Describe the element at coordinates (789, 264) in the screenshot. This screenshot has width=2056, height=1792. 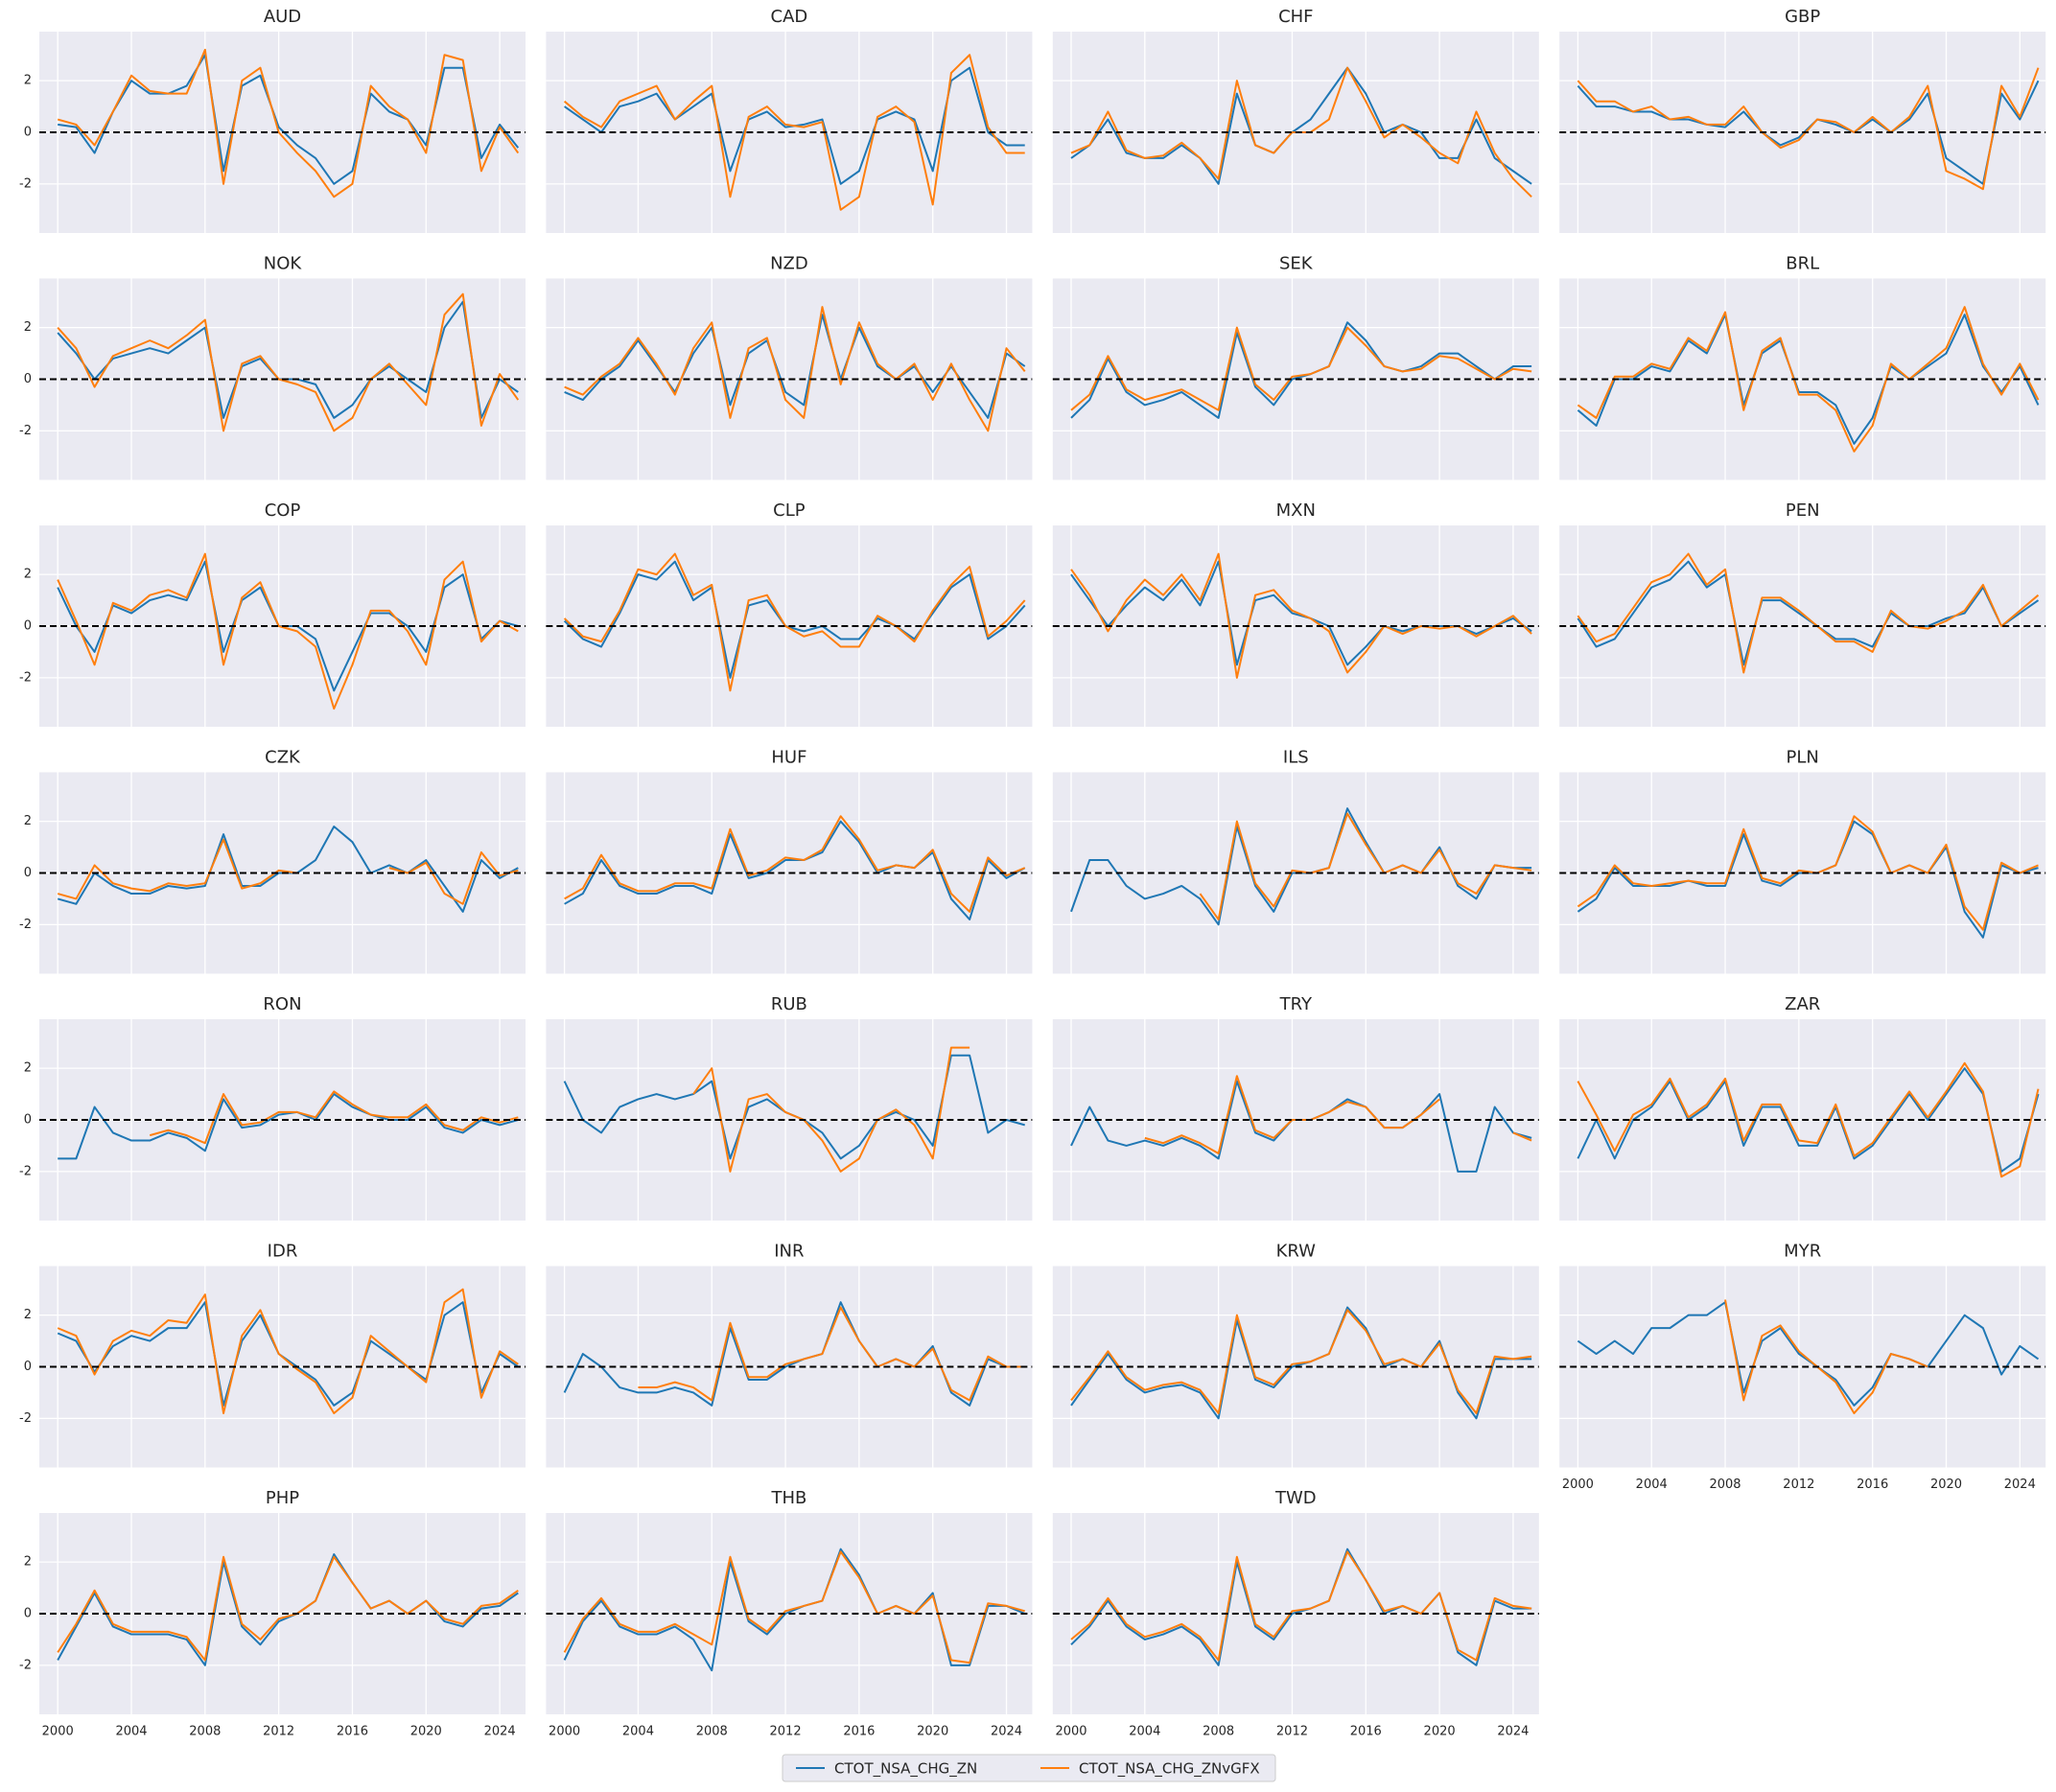
I see `panel-title: NZD` at that location.